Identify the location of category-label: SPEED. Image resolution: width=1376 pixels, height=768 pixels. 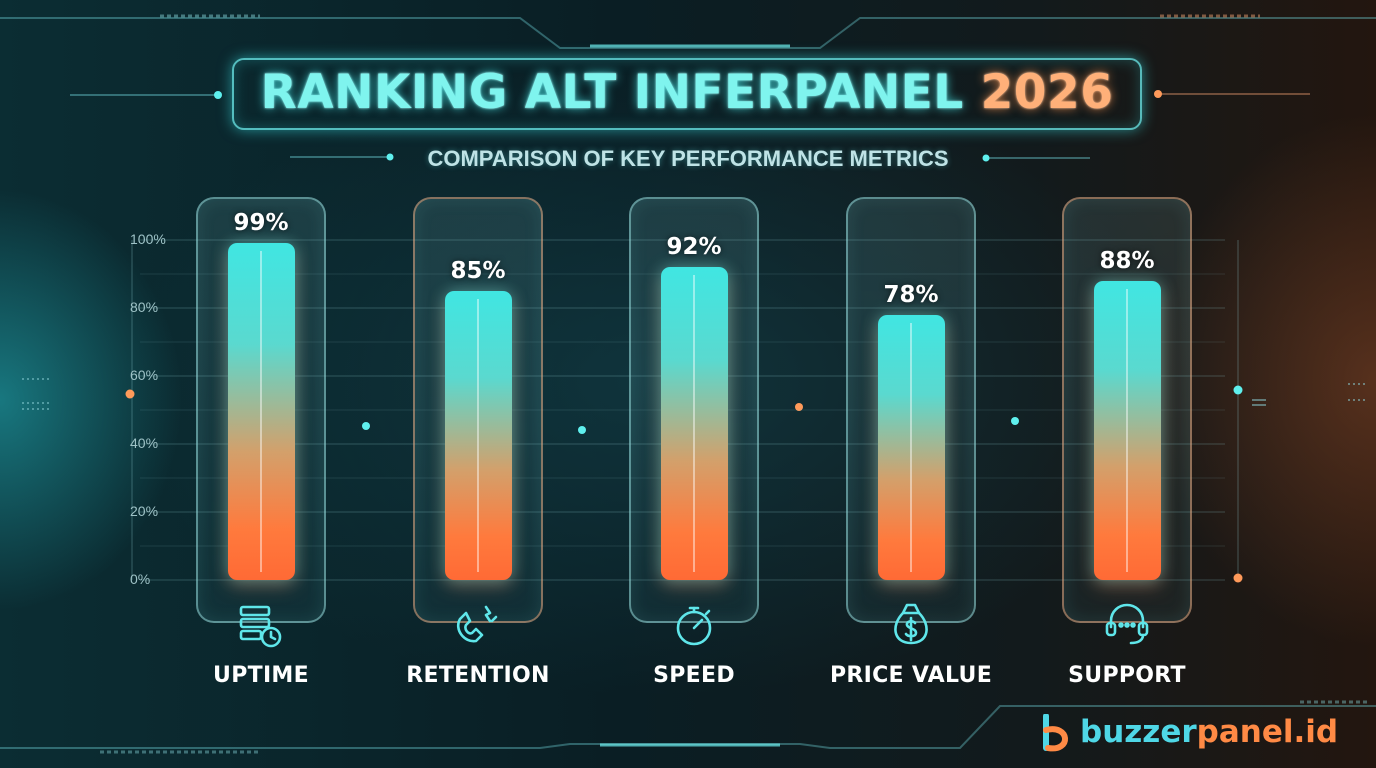
(694, 675).